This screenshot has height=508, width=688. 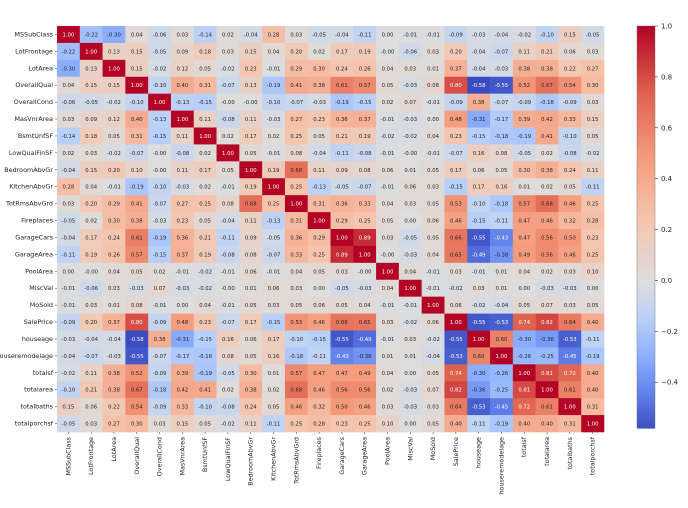 I want to click on cell-value-label: 0.08, so click(x=228, y=357).